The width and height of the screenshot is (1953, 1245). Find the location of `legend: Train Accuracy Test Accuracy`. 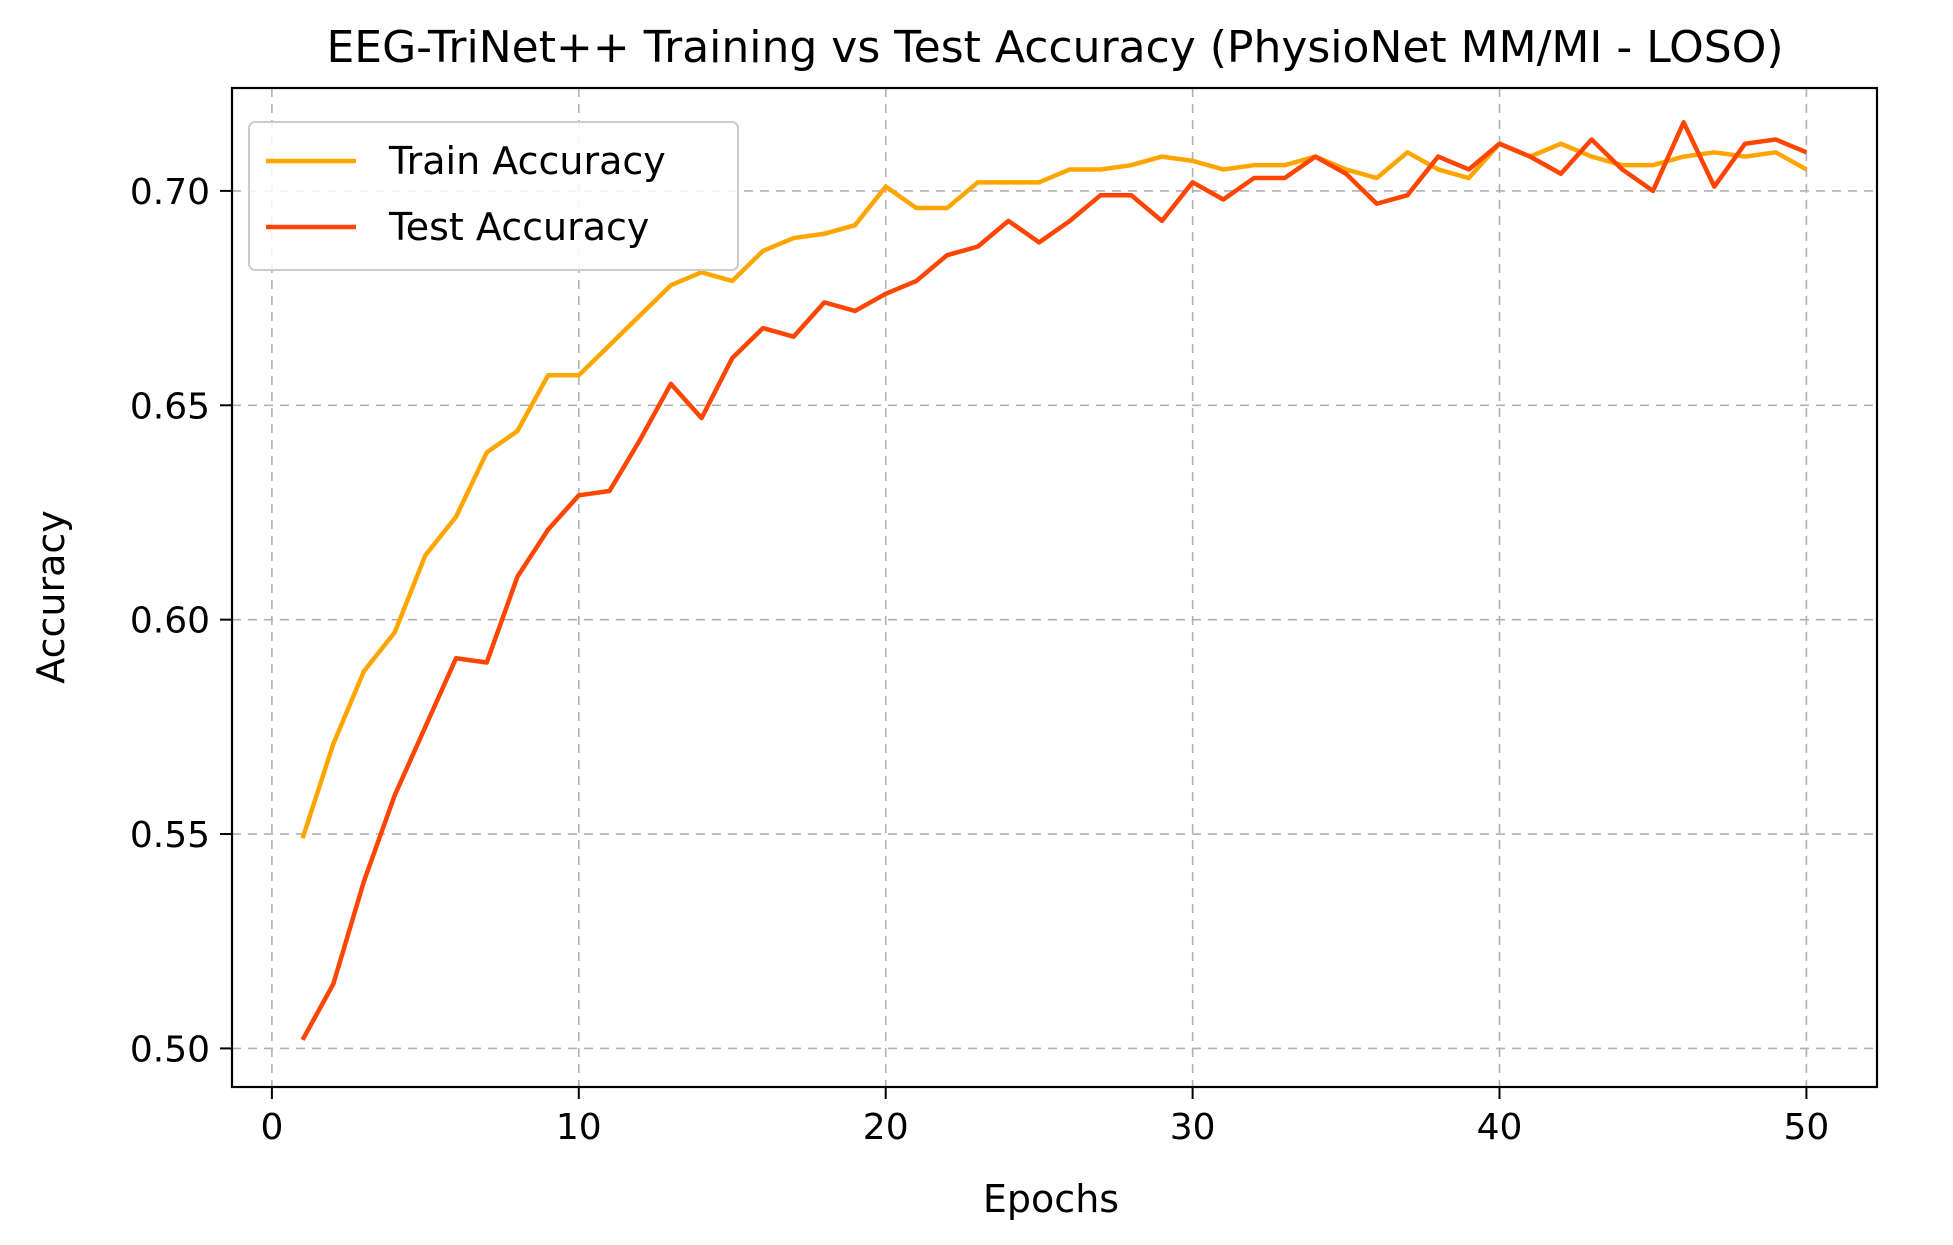

legend: Train Accuracy Test Accuracy is located at coordinates (493, 196).